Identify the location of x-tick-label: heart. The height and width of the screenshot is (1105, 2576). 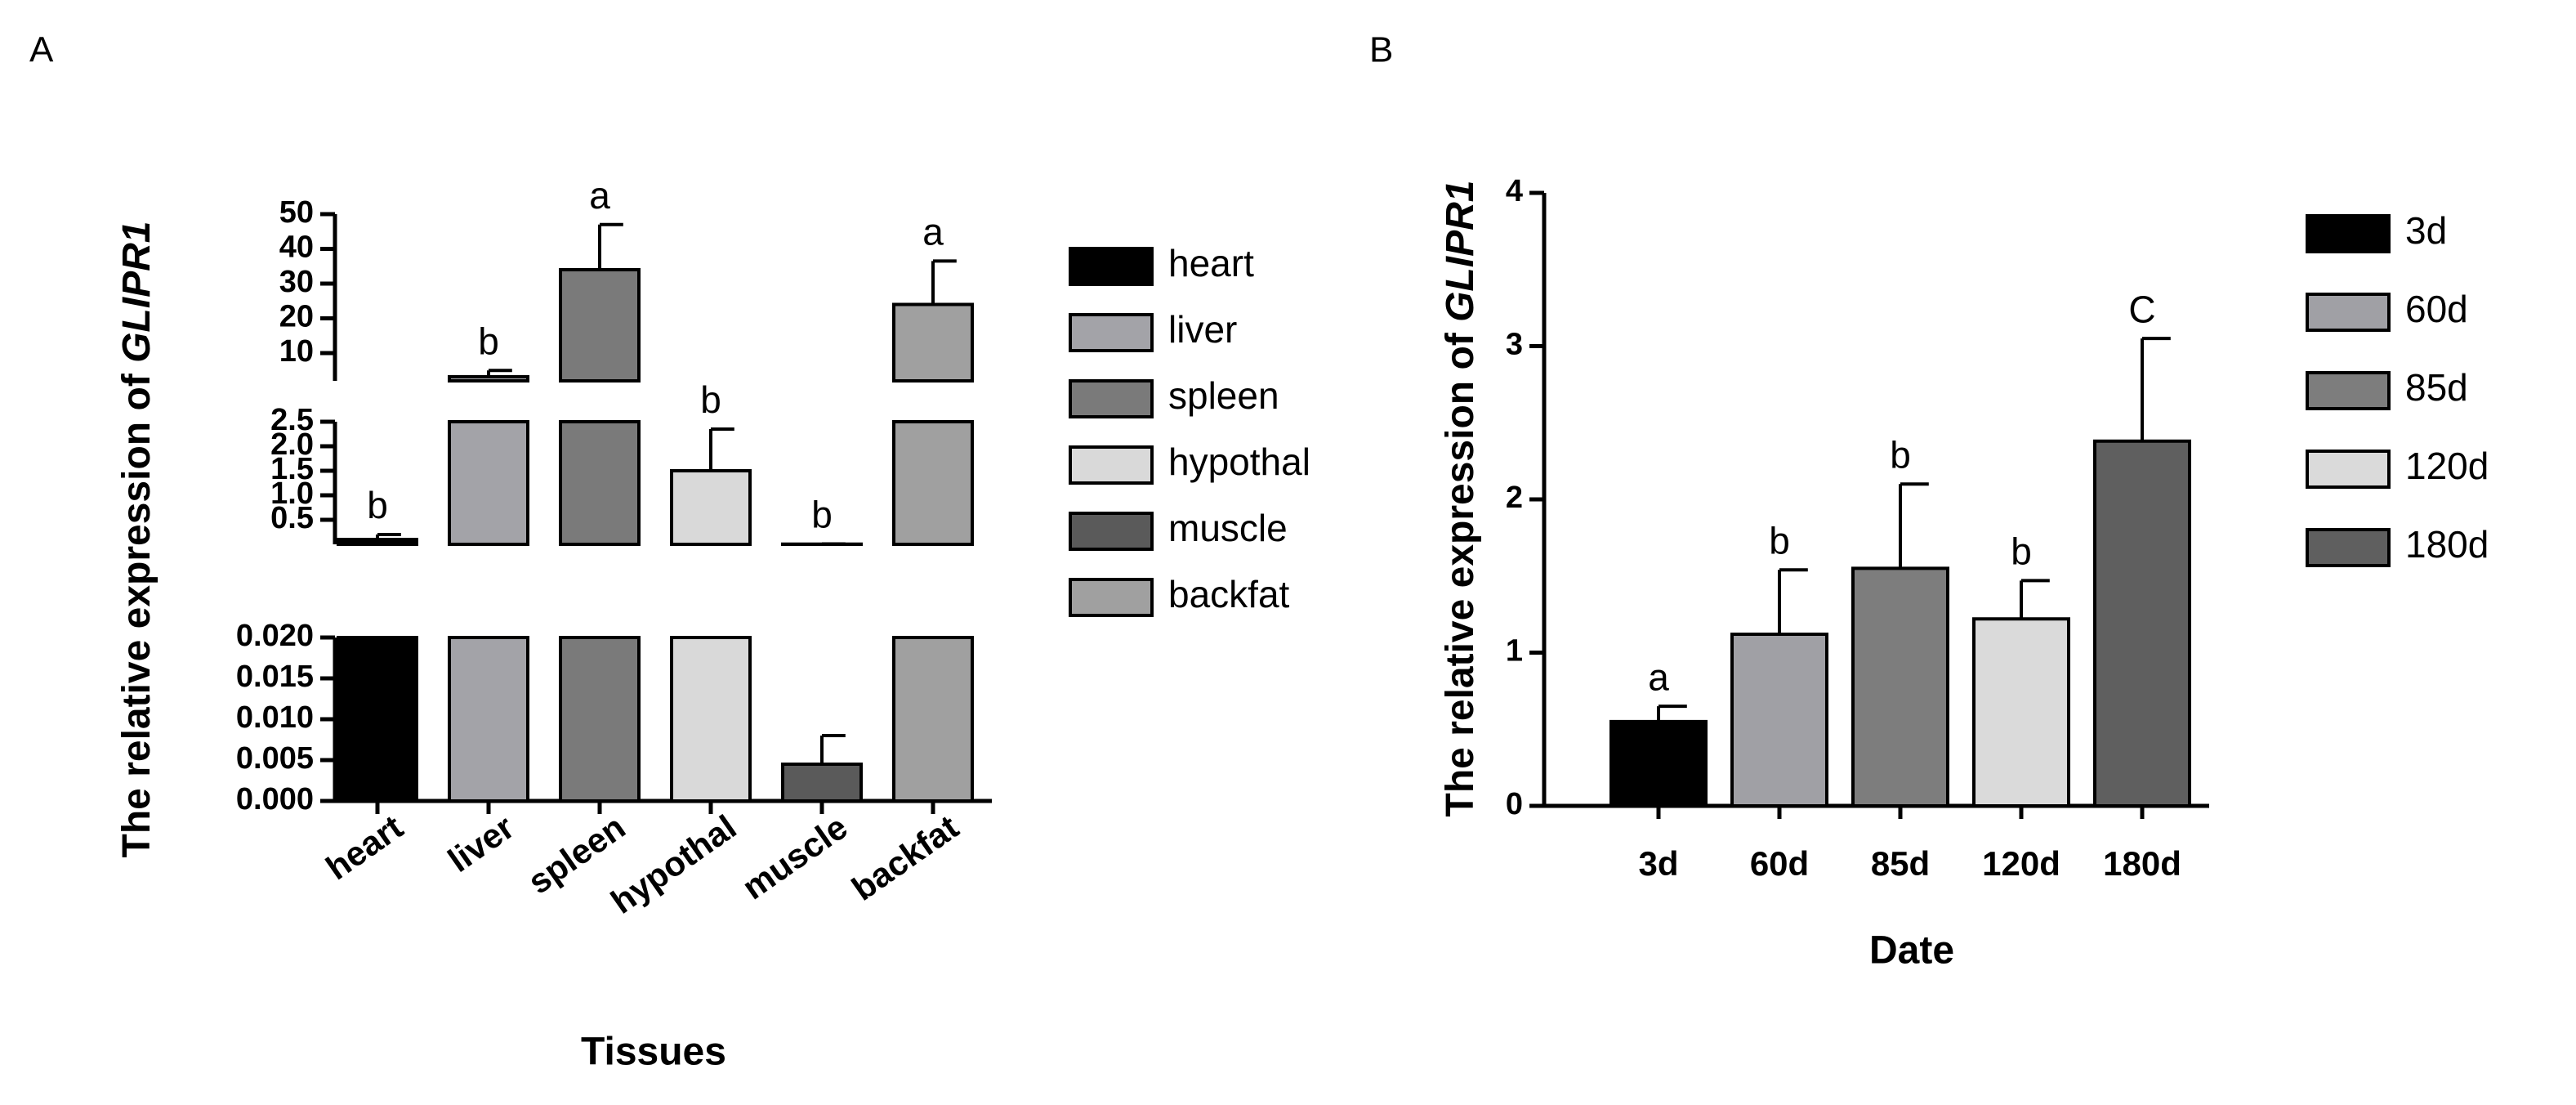
(364, 847).